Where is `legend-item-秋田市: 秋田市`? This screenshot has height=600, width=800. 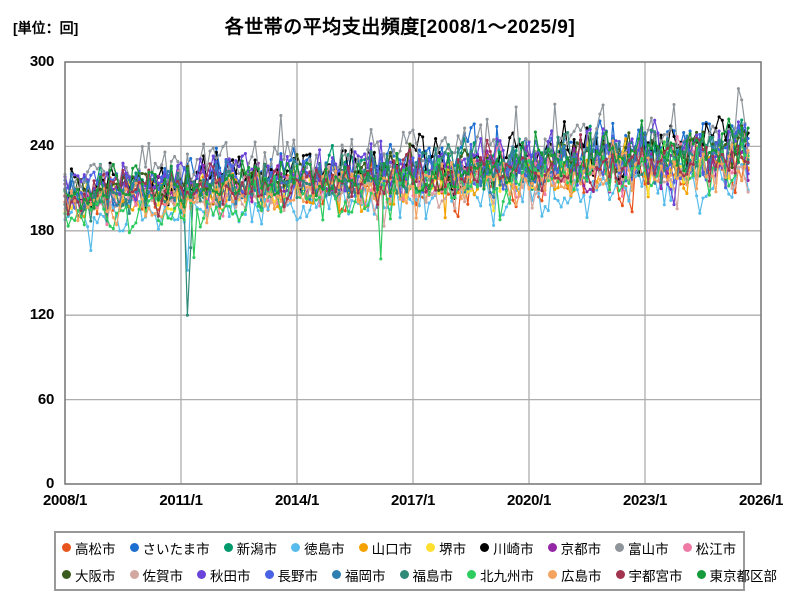
legend-item-秋田市: 秋田市 is located at coordinates (224, 575).